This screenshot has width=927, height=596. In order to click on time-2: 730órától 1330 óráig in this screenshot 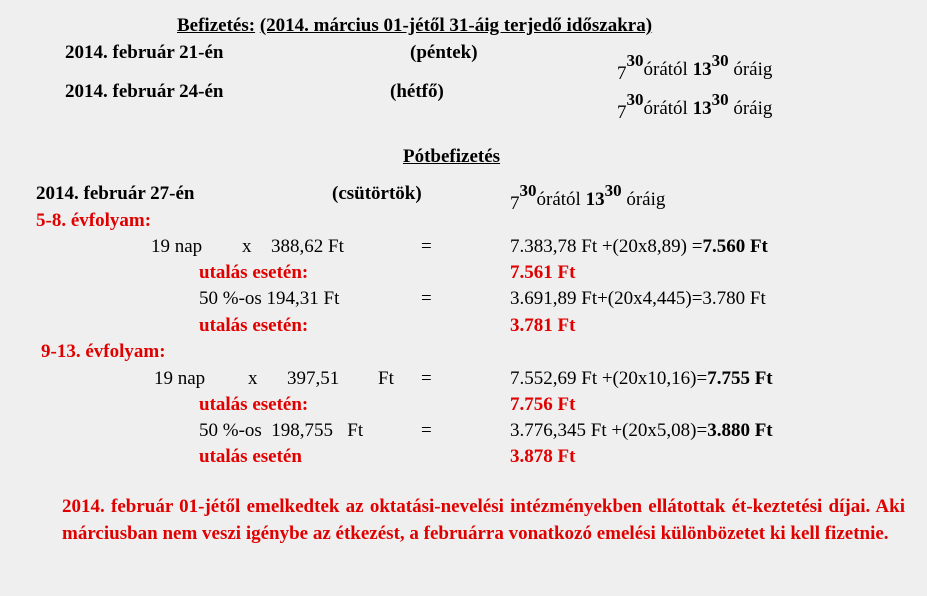, I will do `click(695, 106)`.